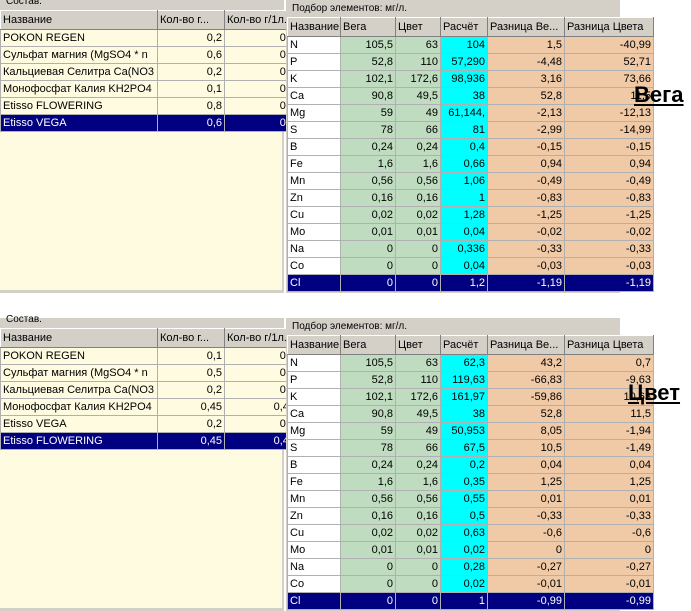 The width and height of the screenshot is (691, 611). What do you see at coordinates (261, 338) in the screenshot?
I see `column-header: Кол-во г/1л.` at bounding box center [261, 338].